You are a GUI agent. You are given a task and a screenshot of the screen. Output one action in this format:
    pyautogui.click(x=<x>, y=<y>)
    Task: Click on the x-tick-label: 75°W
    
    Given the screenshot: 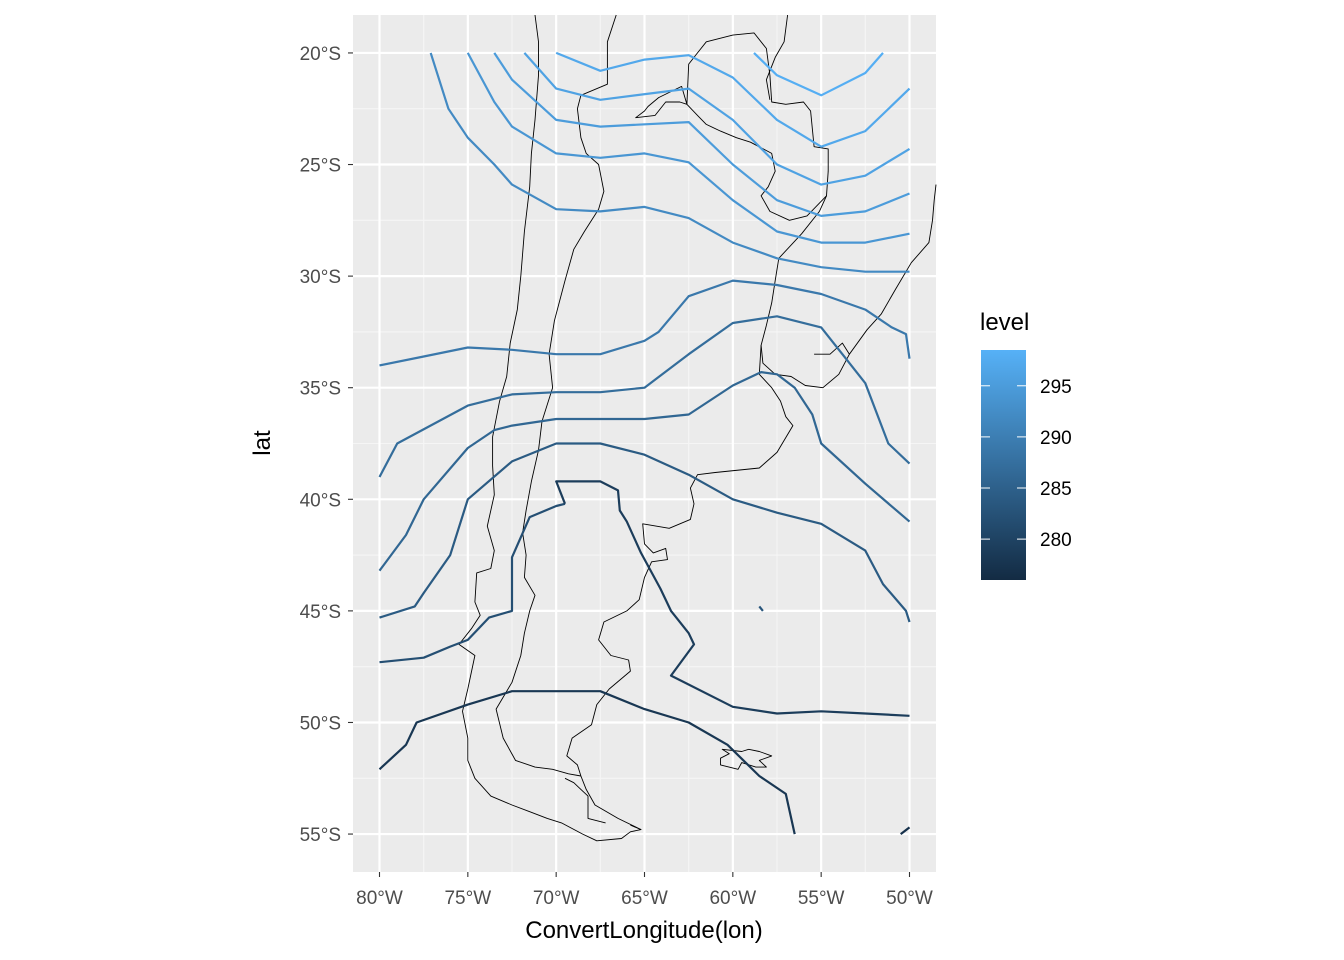 What is the action you would take?
    pyautogui.click(x=467, y=898)
    